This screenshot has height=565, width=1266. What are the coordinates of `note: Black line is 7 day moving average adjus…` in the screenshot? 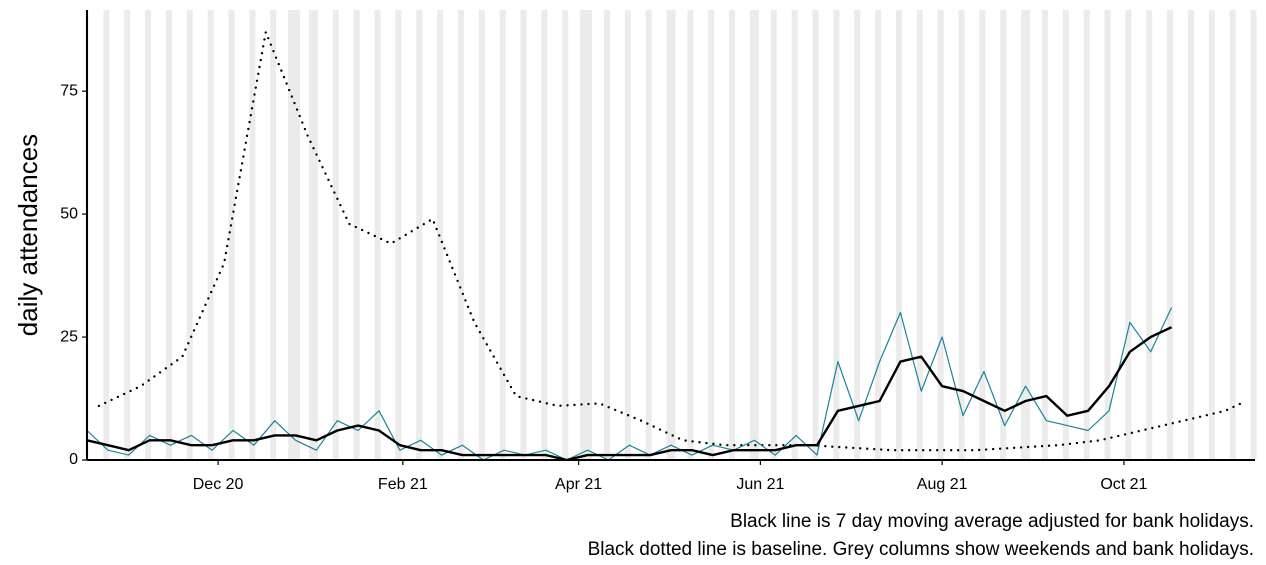 It's located at (992, 521).